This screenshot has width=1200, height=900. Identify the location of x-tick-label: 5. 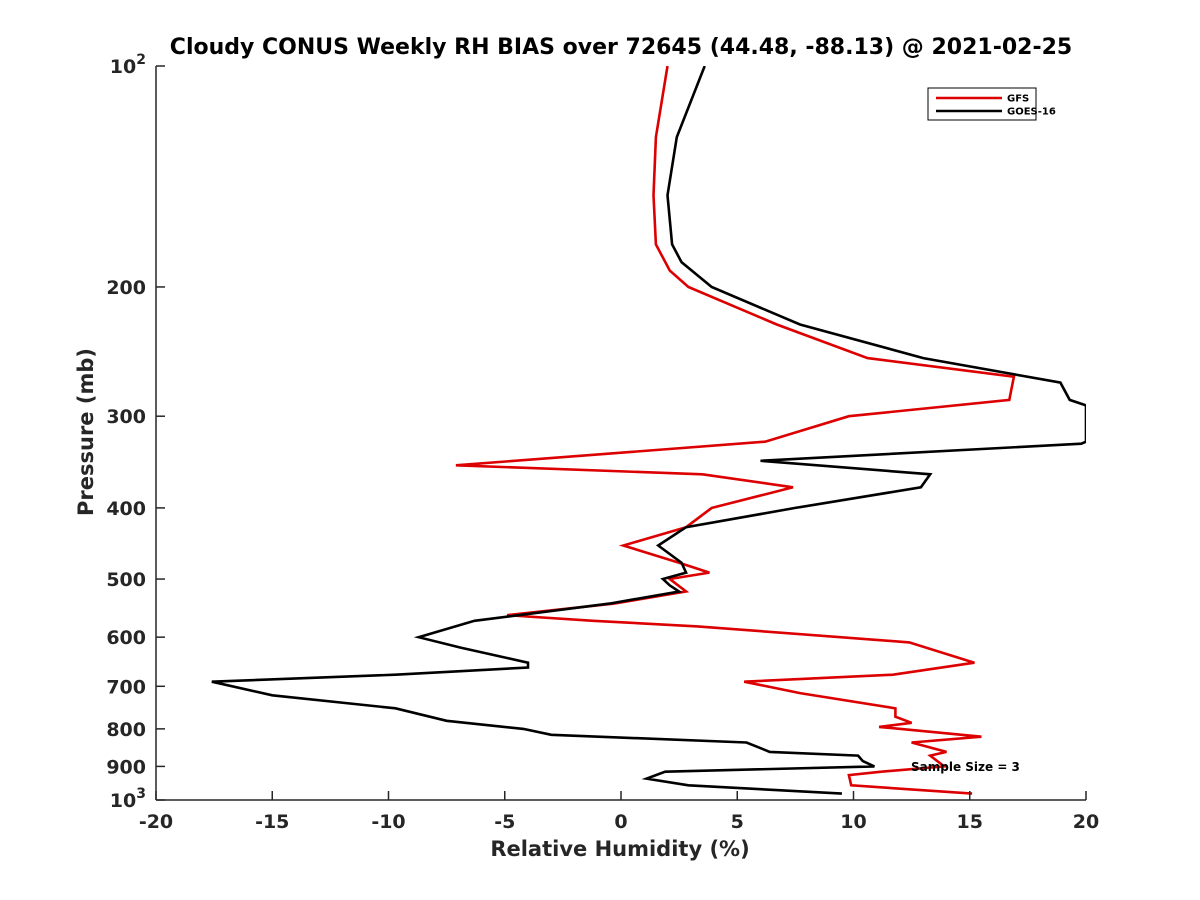
(737, 822).